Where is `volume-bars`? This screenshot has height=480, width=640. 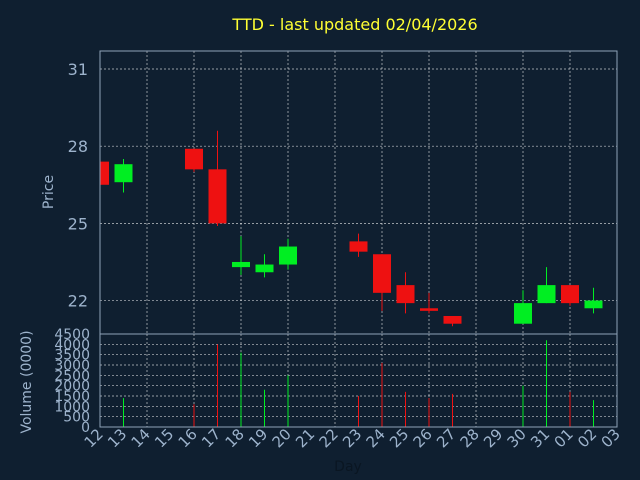
volume-bars is located at coordinates (358, 383).